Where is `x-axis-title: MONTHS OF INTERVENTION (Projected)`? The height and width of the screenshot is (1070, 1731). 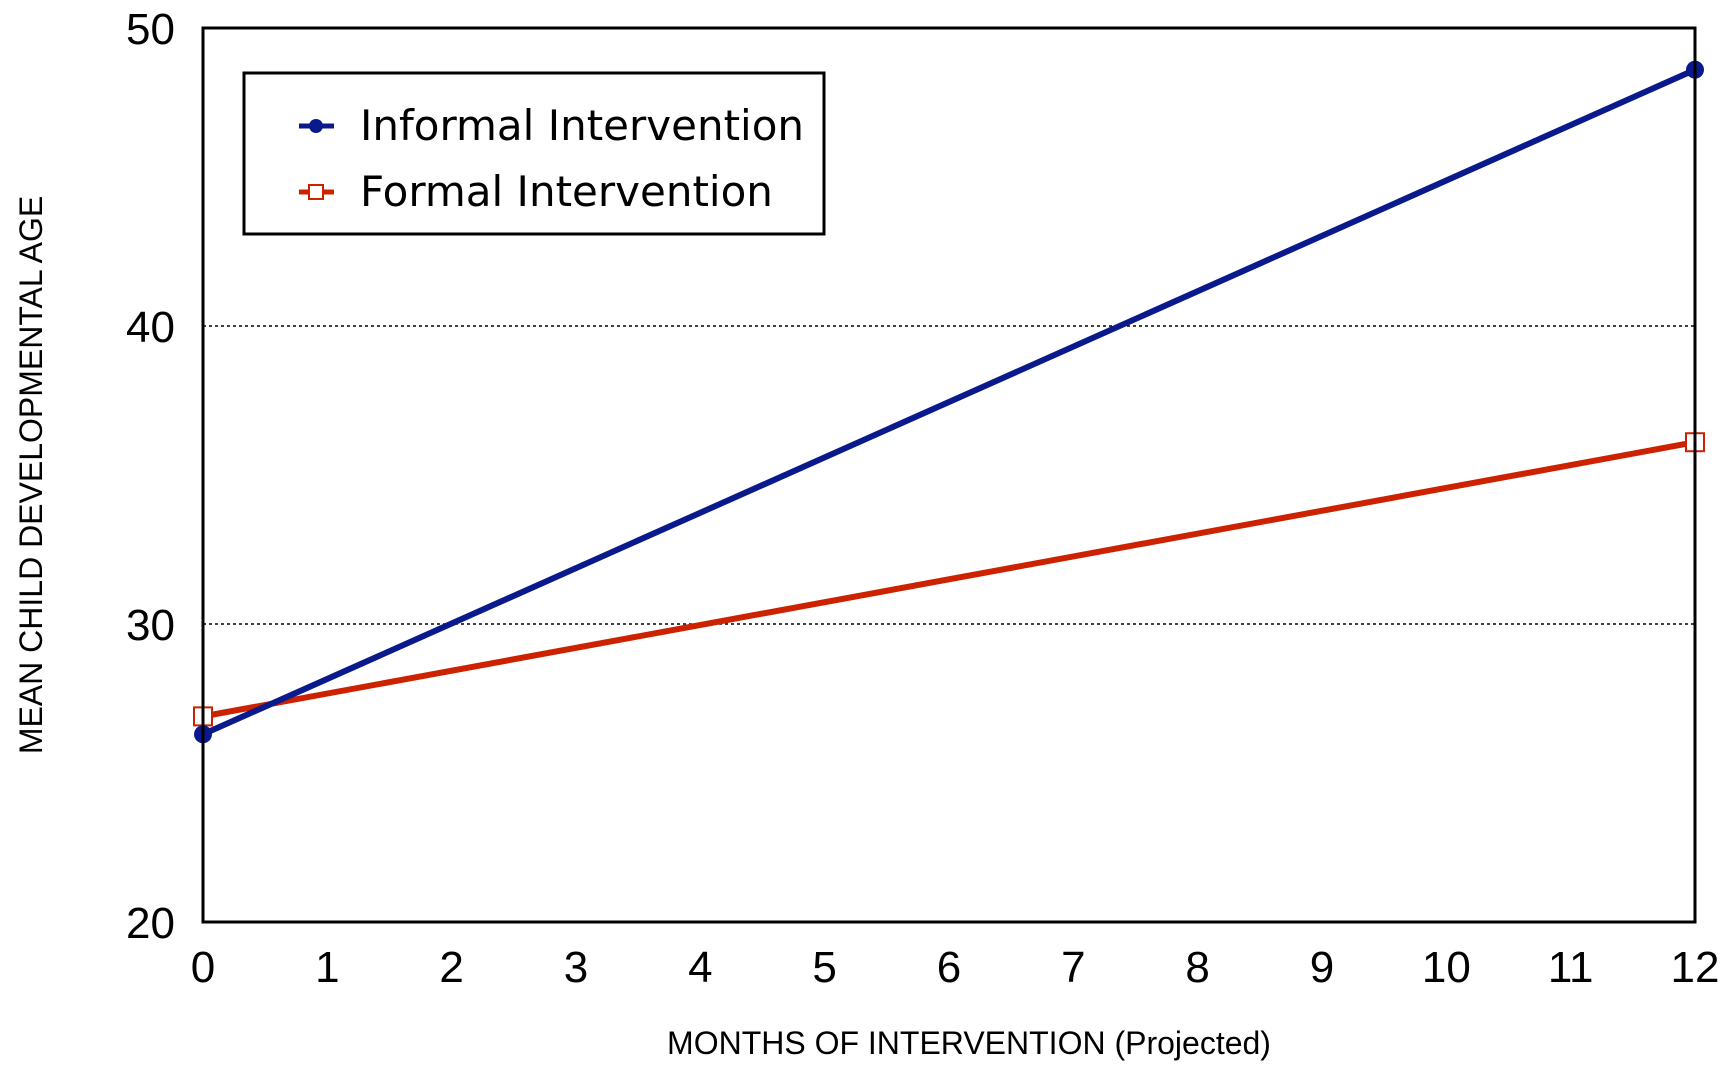 x-axis-title: MONTHS OF INTERVENTION (Projected) is located at coordinates (969, 1043).